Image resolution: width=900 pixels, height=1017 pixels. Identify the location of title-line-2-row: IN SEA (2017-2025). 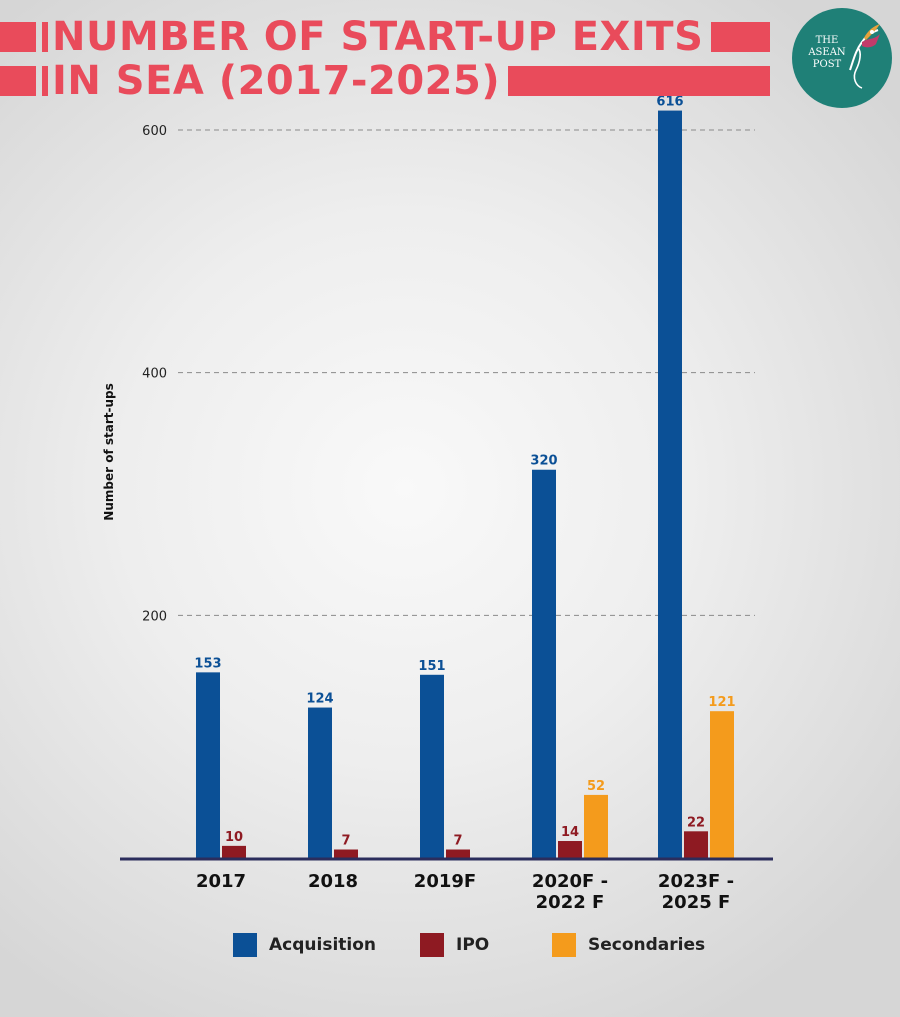
(385, 81).